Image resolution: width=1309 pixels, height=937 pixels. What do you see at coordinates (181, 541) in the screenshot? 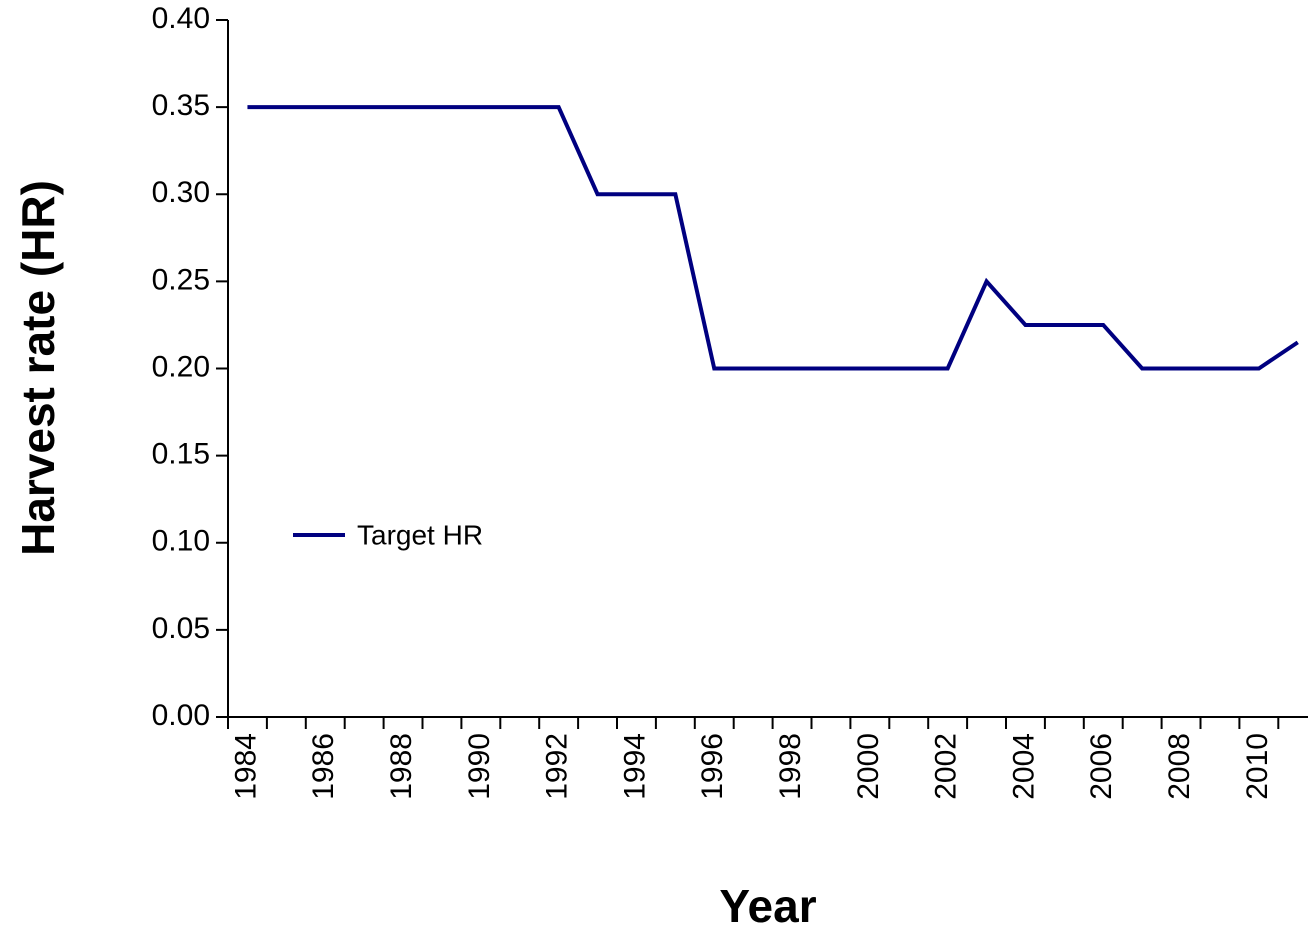
I see `y-tick-label: 0.10` at bounding box center [181, 541].